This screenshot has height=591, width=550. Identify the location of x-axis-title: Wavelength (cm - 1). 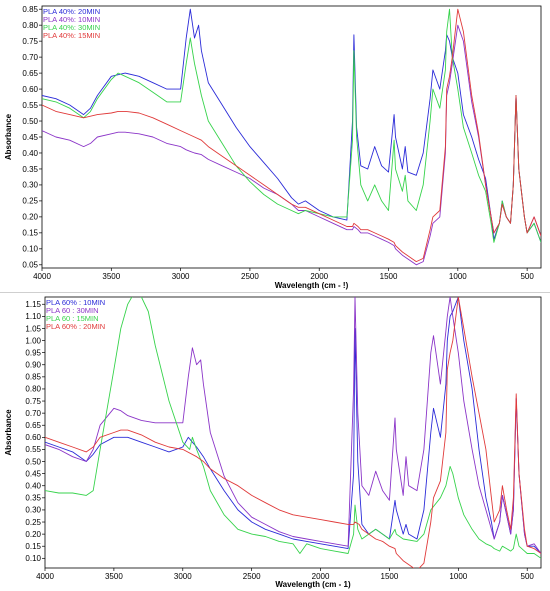
(313, 584).